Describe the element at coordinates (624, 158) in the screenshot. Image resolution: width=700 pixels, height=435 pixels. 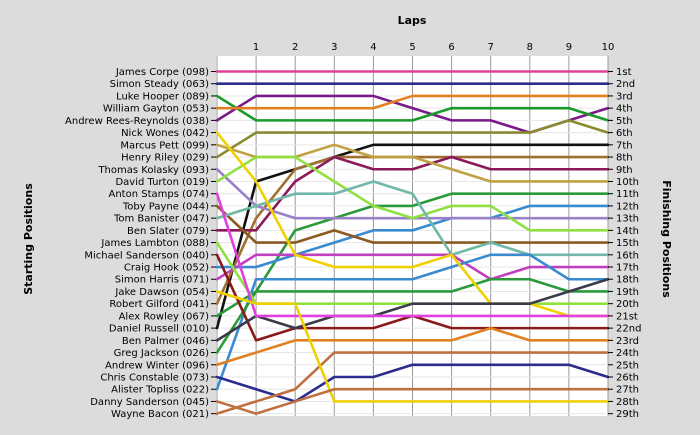
I see `finishing-position-label: 8th` at that location.